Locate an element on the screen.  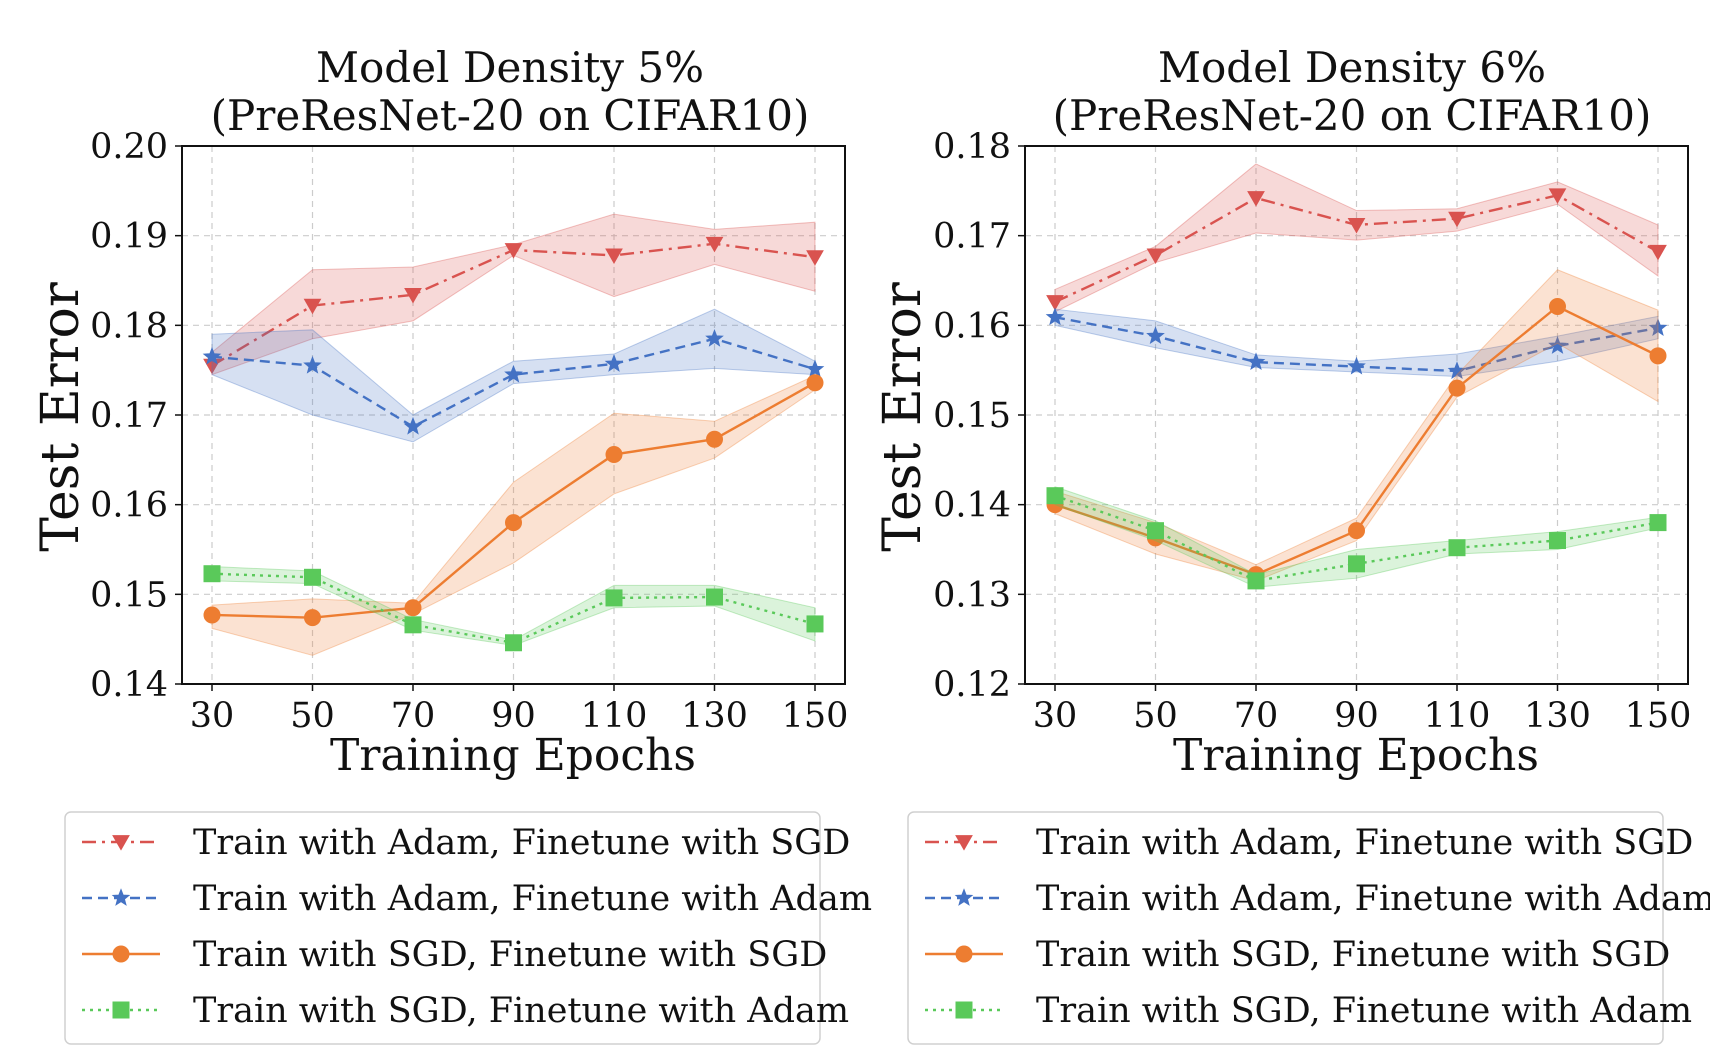
legend-entry: Train with Adam, Finetune with Adam is located at coordinates (1317, 899).